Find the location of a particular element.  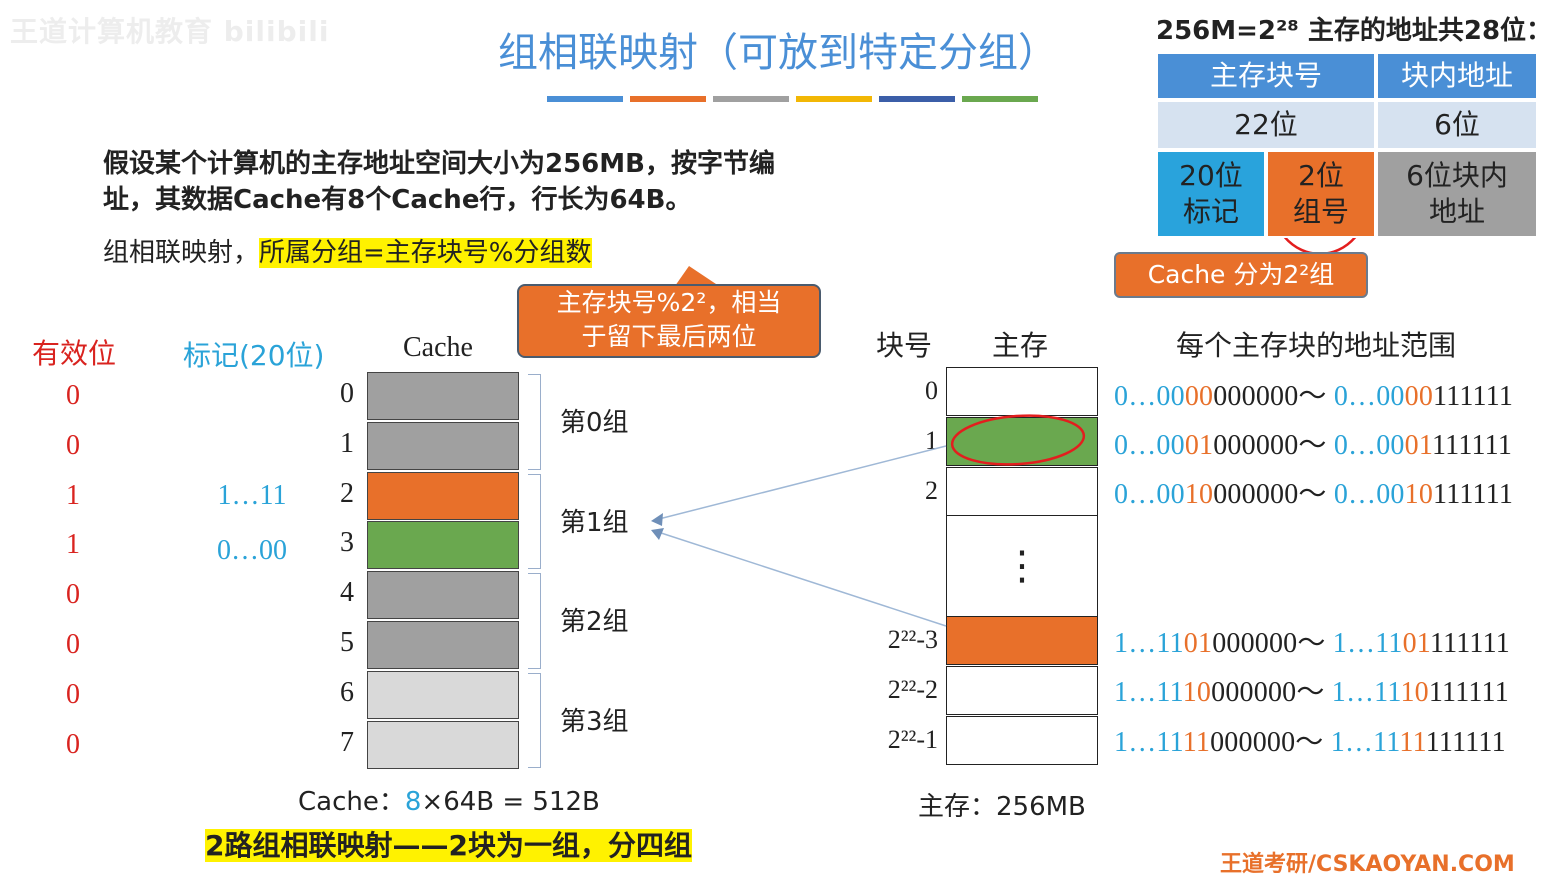

modulo-callout: 主存块号%2²，相当 于留下最后两位 is located at coordinates (669, 321).